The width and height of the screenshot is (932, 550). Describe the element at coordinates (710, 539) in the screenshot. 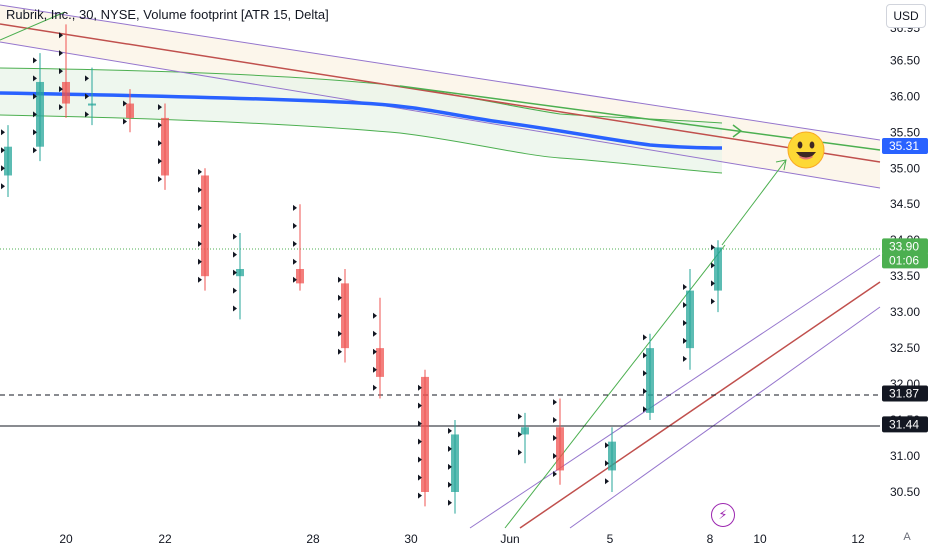

I see `x-tick-label: 8` at that location.